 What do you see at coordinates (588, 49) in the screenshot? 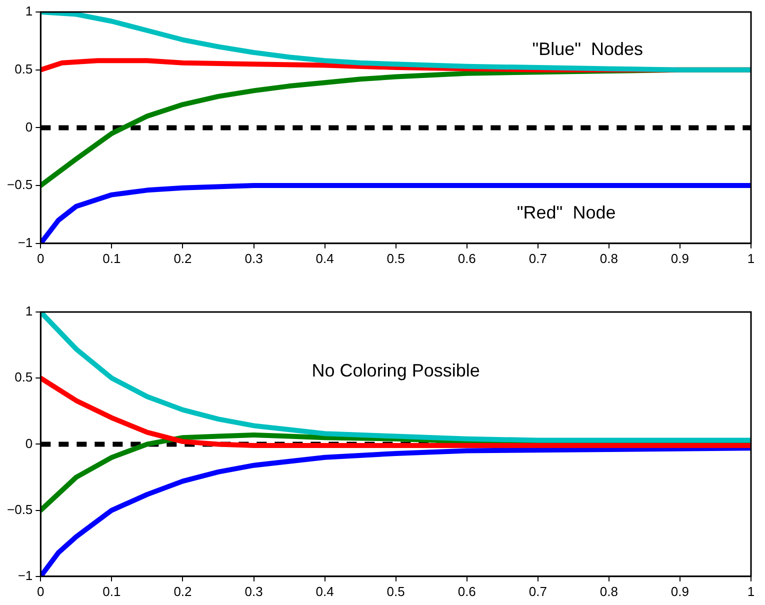
I see `annotation: "Blue" Nodes` at bounding box center [588, 49].